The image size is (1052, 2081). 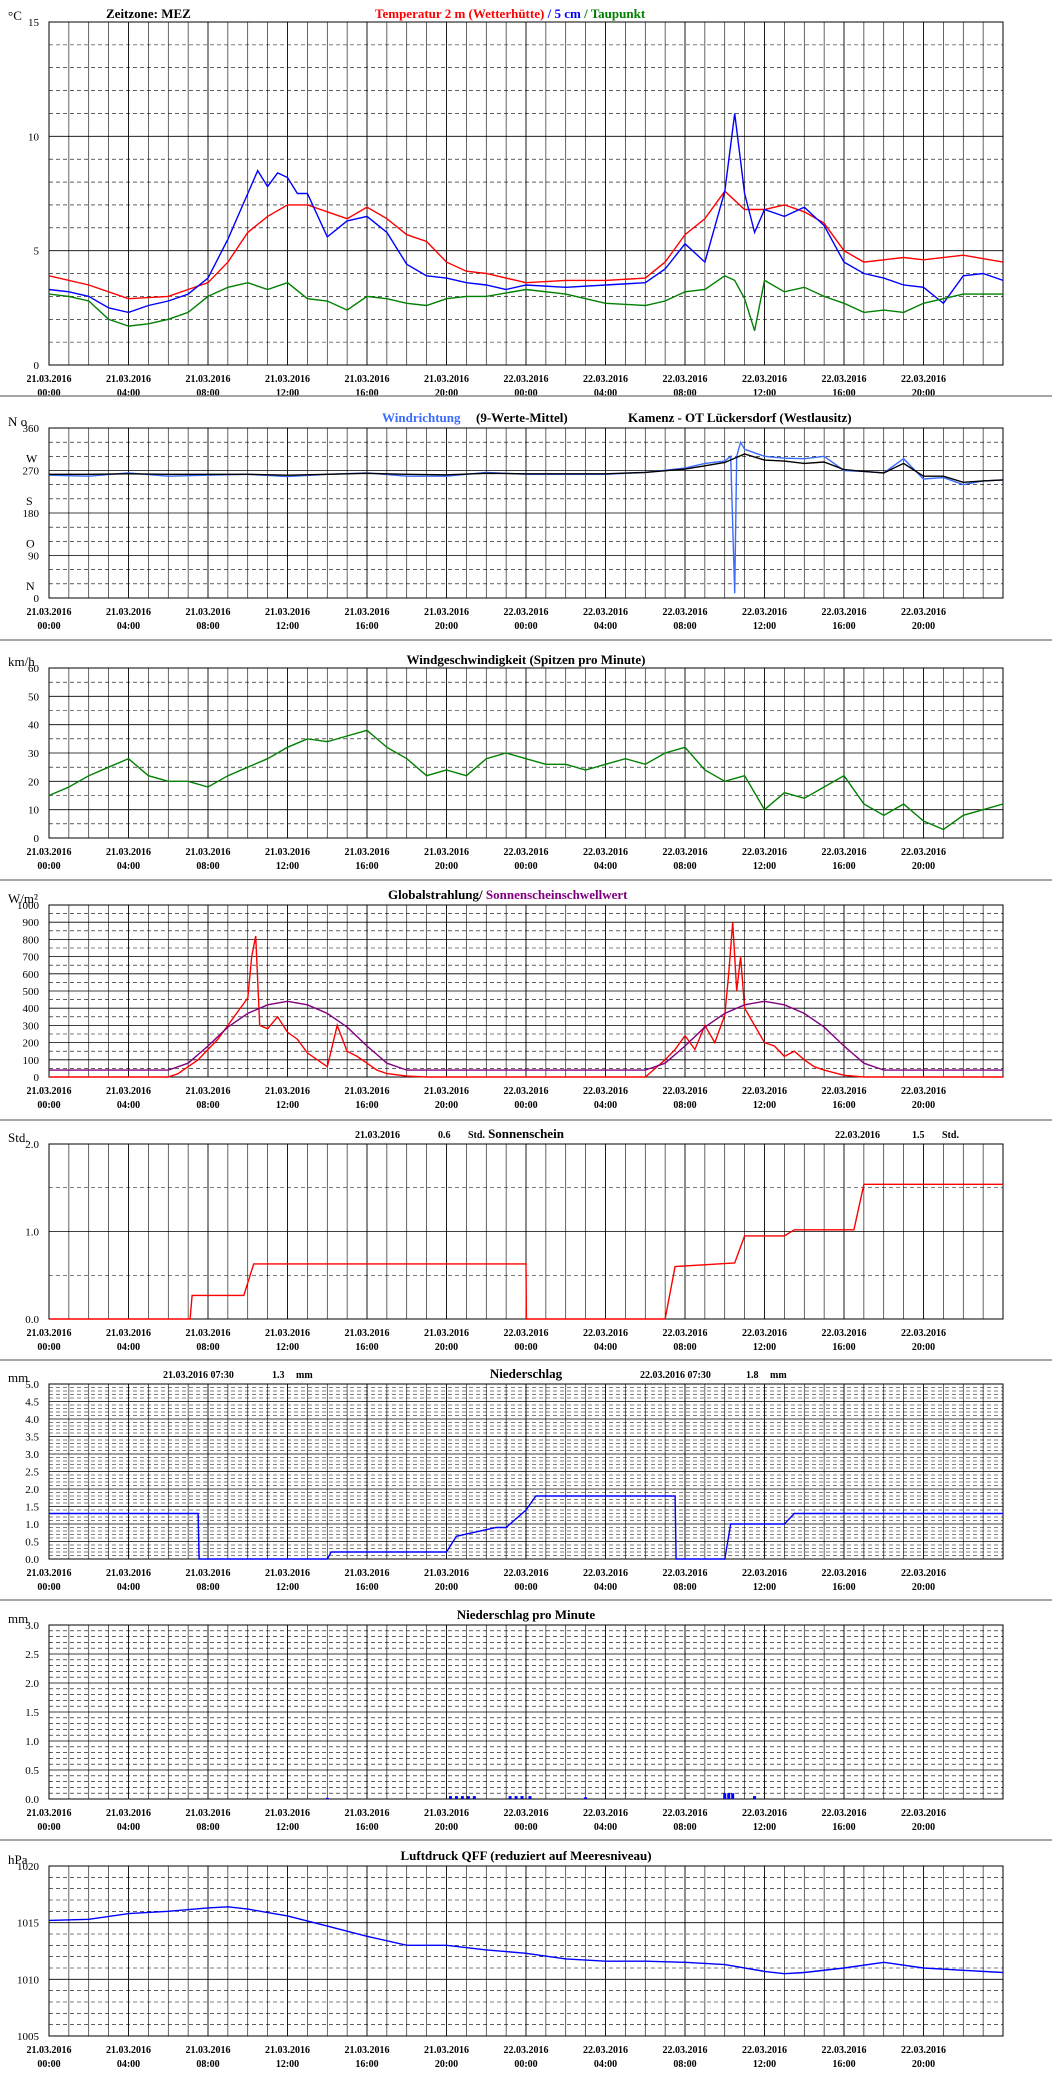 I want to click on series-taupunkt, so click(x=525, y=302).